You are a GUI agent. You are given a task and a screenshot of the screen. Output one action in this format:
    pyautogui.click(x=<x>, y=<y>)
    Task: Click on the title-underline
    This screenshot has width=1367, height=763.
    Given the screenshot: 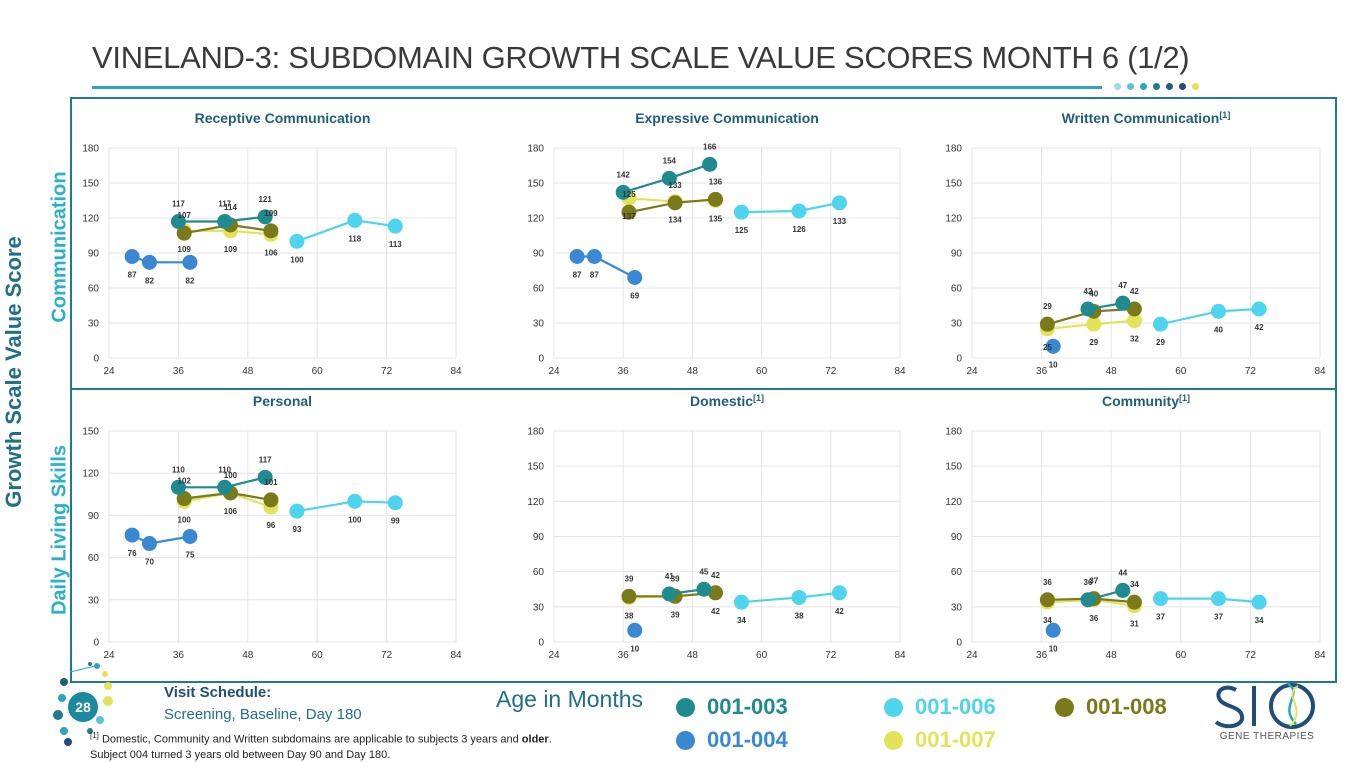 What is the action you would take?
    pyautogui.click(x=597, y=87)
    